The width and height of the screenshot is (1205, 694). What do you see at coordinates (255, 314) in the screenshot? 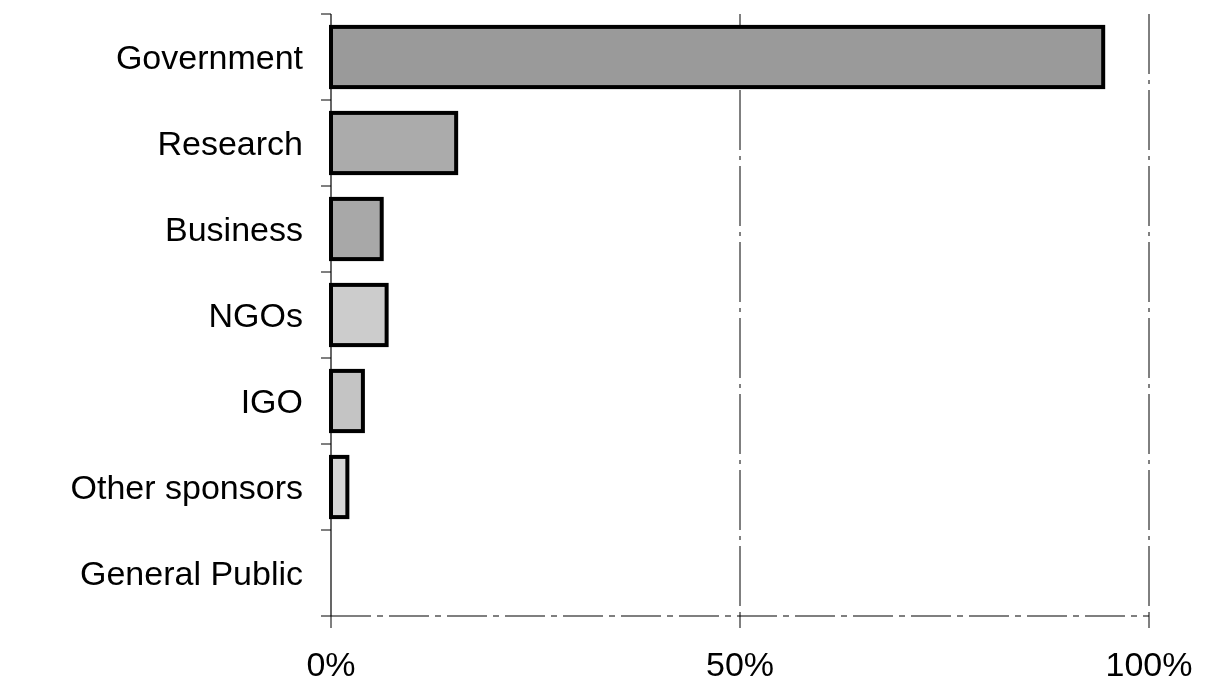
I see `y-tick-label: NGOs` at bounding box center [255, 314].